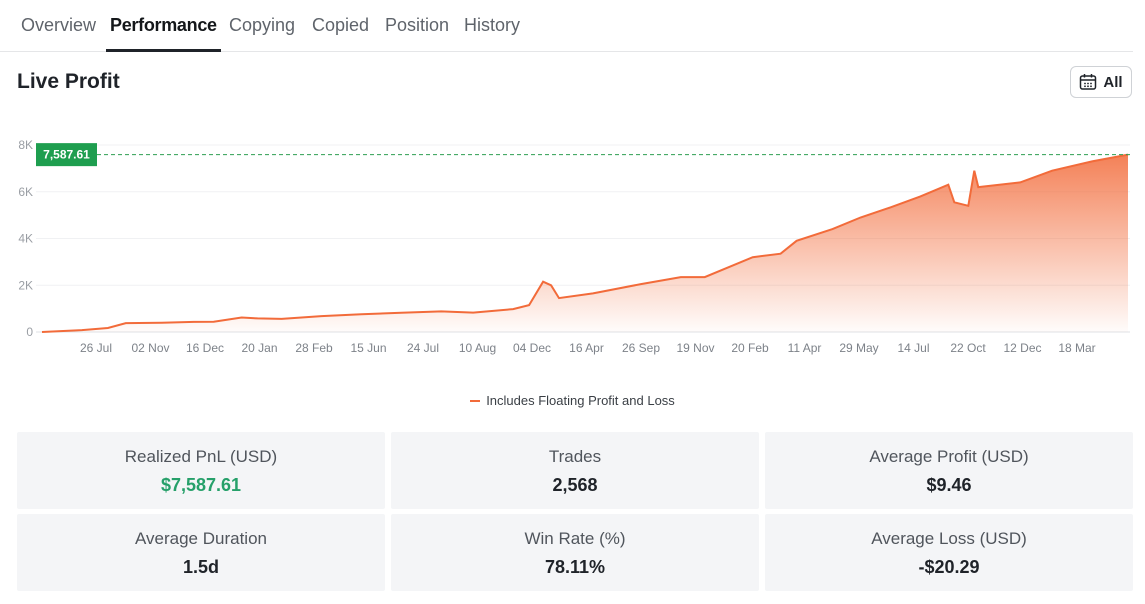  Describe the element at coordinates (575, 470) in the screenshot. I see `stat-card-trades: Trades 2,568` at that location.